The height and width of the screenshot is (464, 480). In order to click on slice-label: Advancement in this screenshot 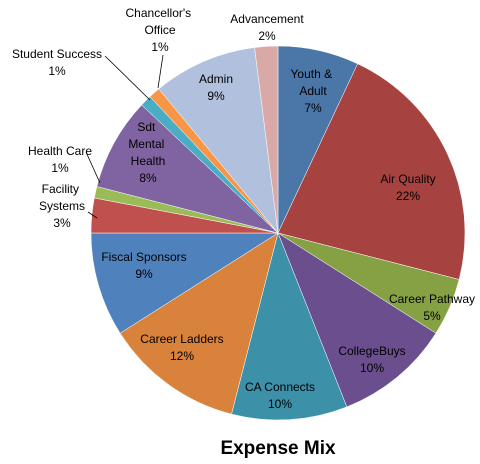, I will do `click(267, 19)`.